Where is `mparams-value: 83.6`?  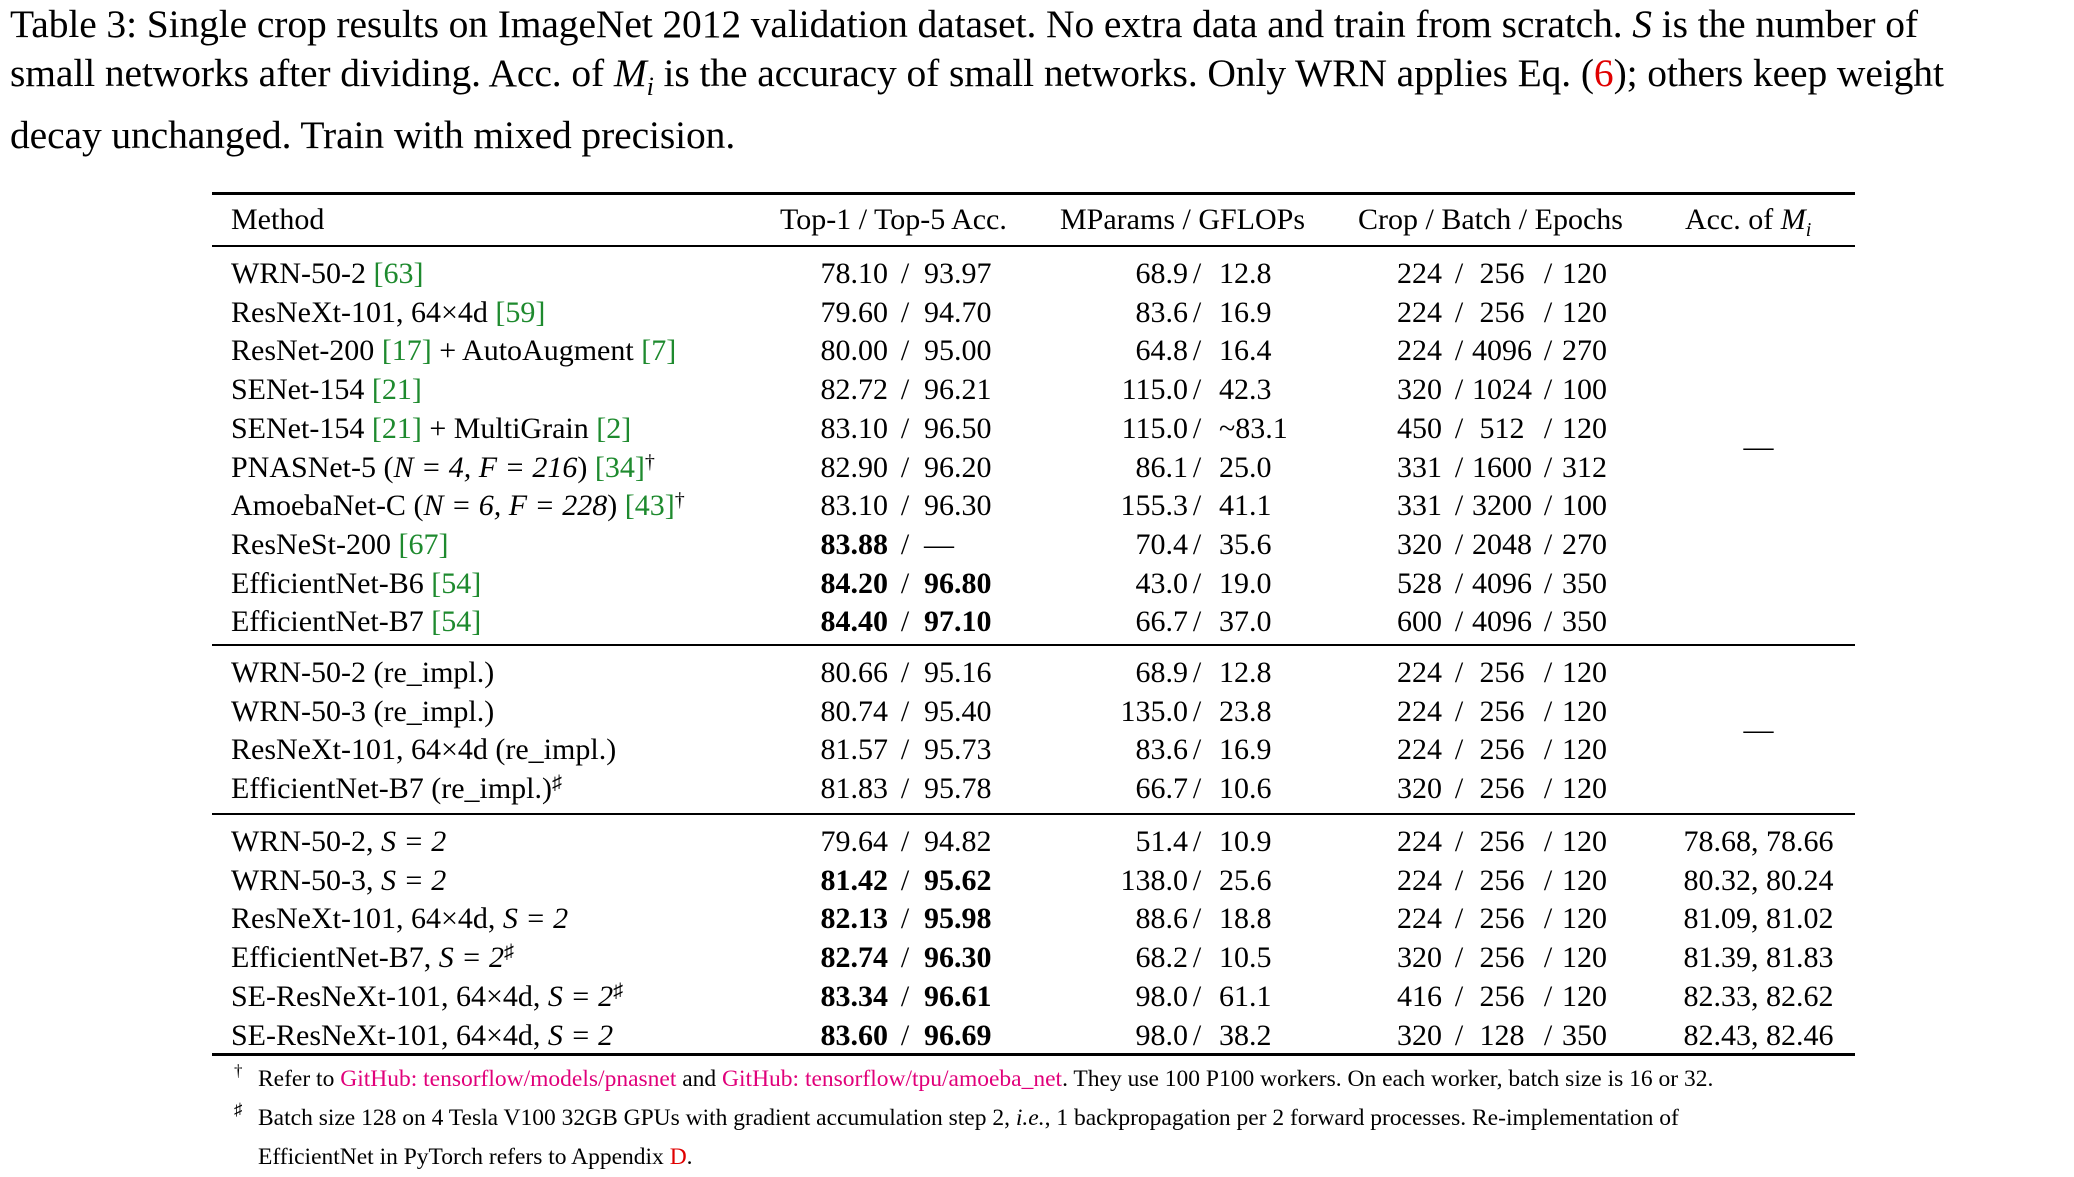 mparams-value: 83.6 is located at coordinates (1162, 749).